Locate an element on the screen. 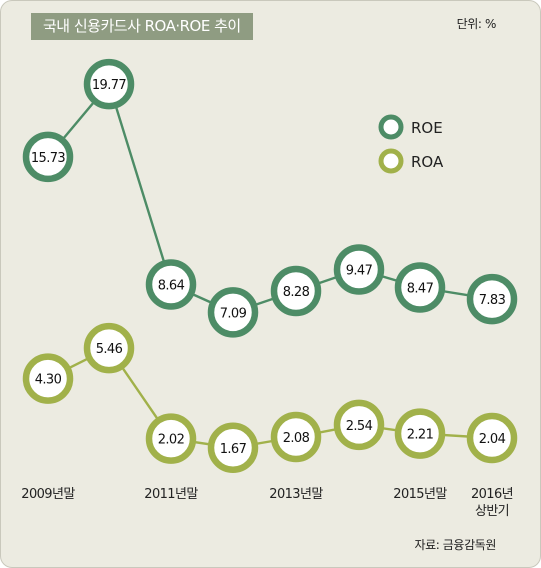 This screenshot has width=541, height=568. x-tick-label: 2016년 상반기 is located at coordinates (492, 503).